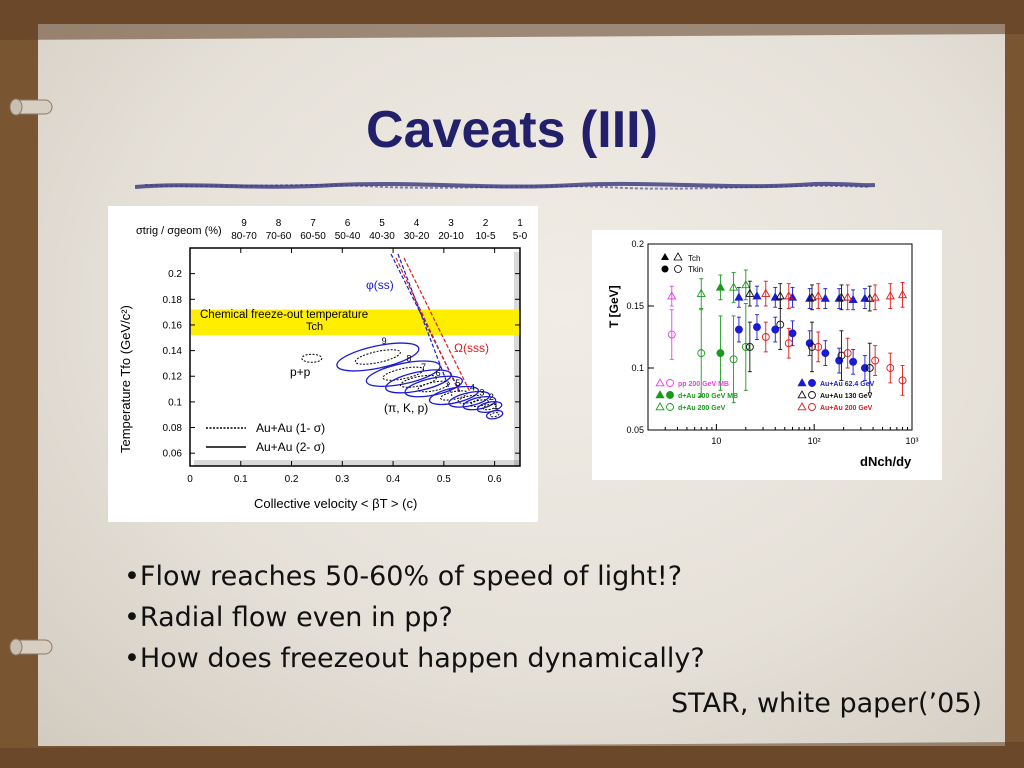  Describe the element at coordinates (382, 223) in the screenshot. I see `centrality-bin-number: 5` at that location.